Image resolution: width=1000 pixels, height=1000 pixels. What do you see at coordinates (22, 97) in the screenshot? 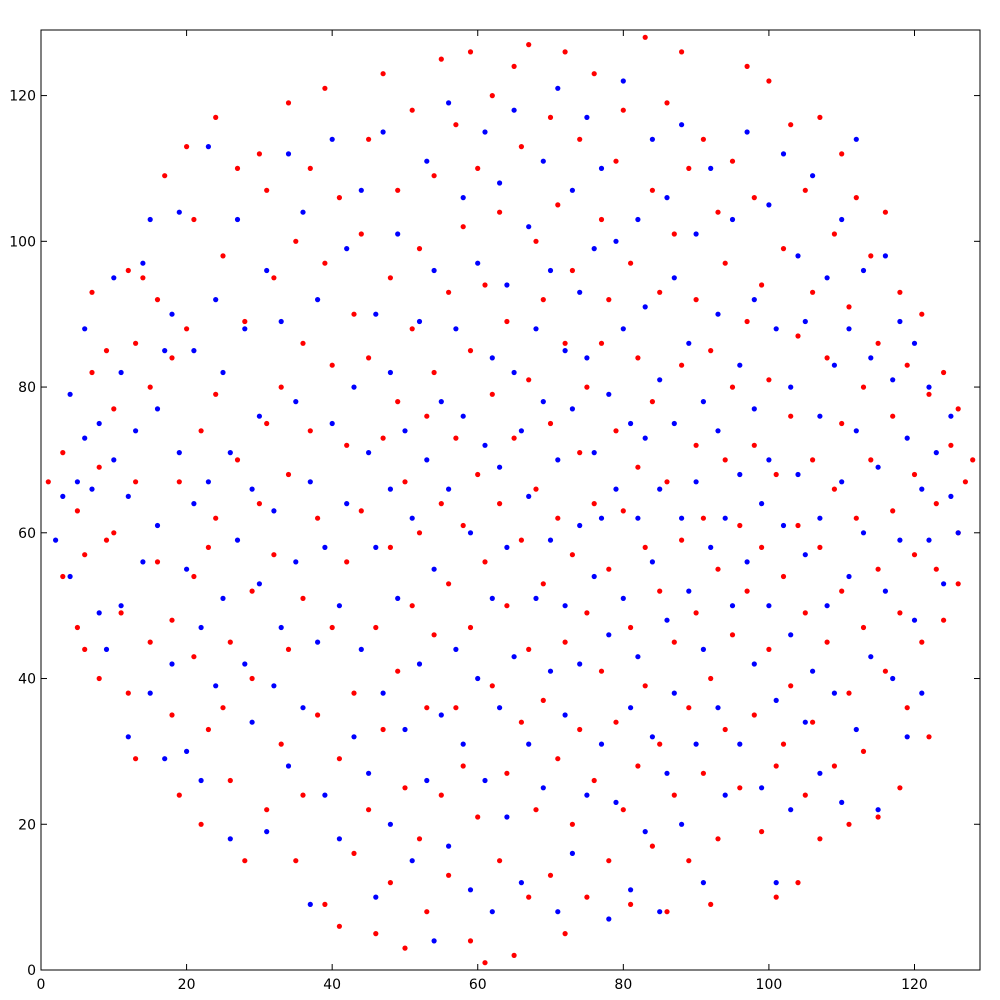
I see `y-tick-label: 120` at bounding box center [22, 97].